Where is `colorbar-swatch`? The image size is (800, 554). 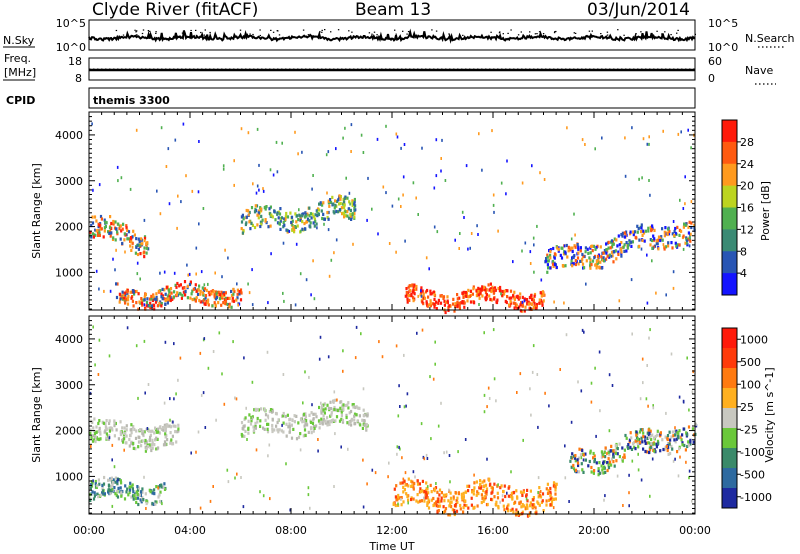 colorbar-swatch is located at coordinates (729, 262).